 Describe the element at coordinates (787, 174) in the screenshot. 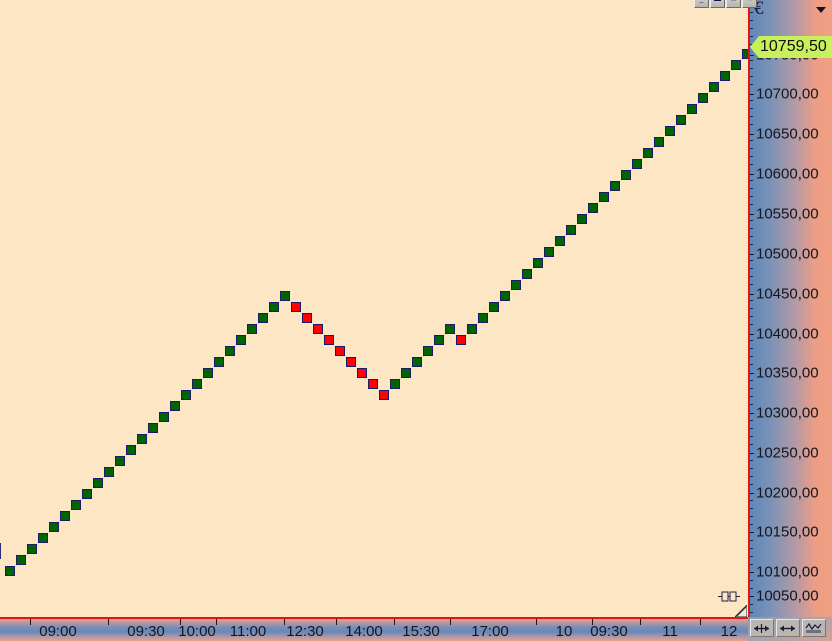

I see `price-axis-label: 10600,00` at that location.